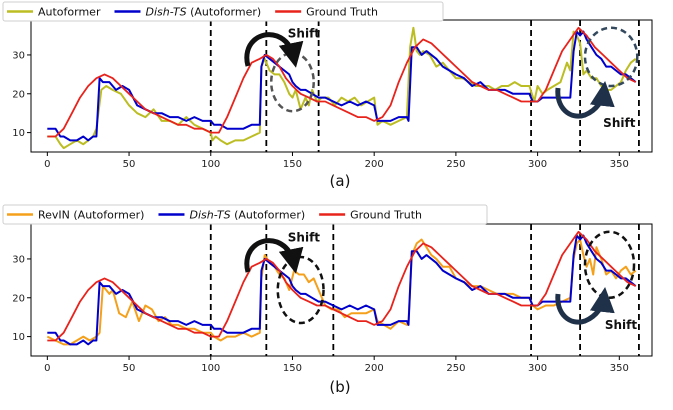 Image resolution: width=673 pixels, height=410 pixels. Describe the element at coordinates (210, 164) in the screenshot. I see `x-tick-label-a-2: 100` at that location.